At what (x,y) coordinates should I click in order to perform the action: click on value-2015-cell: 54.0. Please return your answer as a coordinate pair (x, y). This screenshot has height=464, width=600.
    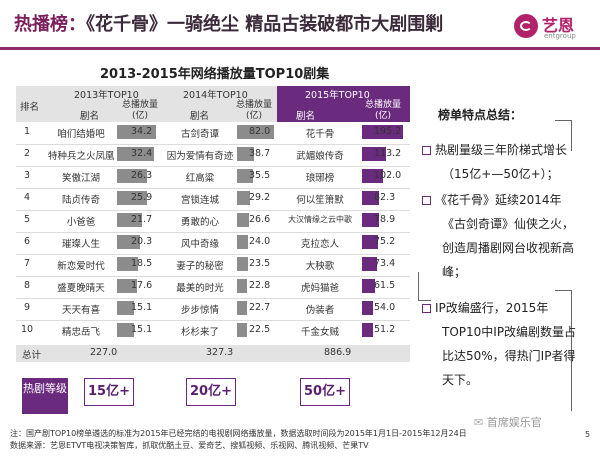
    Looking at the image, I should click on (385, 307).